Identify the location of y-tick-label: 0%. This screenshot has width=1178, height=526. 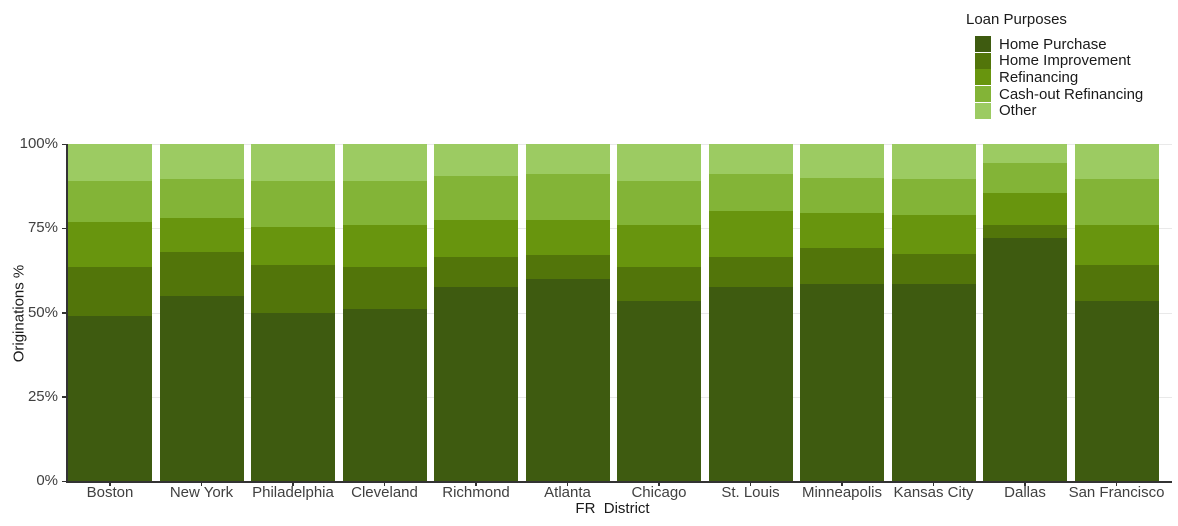
(47, 480).